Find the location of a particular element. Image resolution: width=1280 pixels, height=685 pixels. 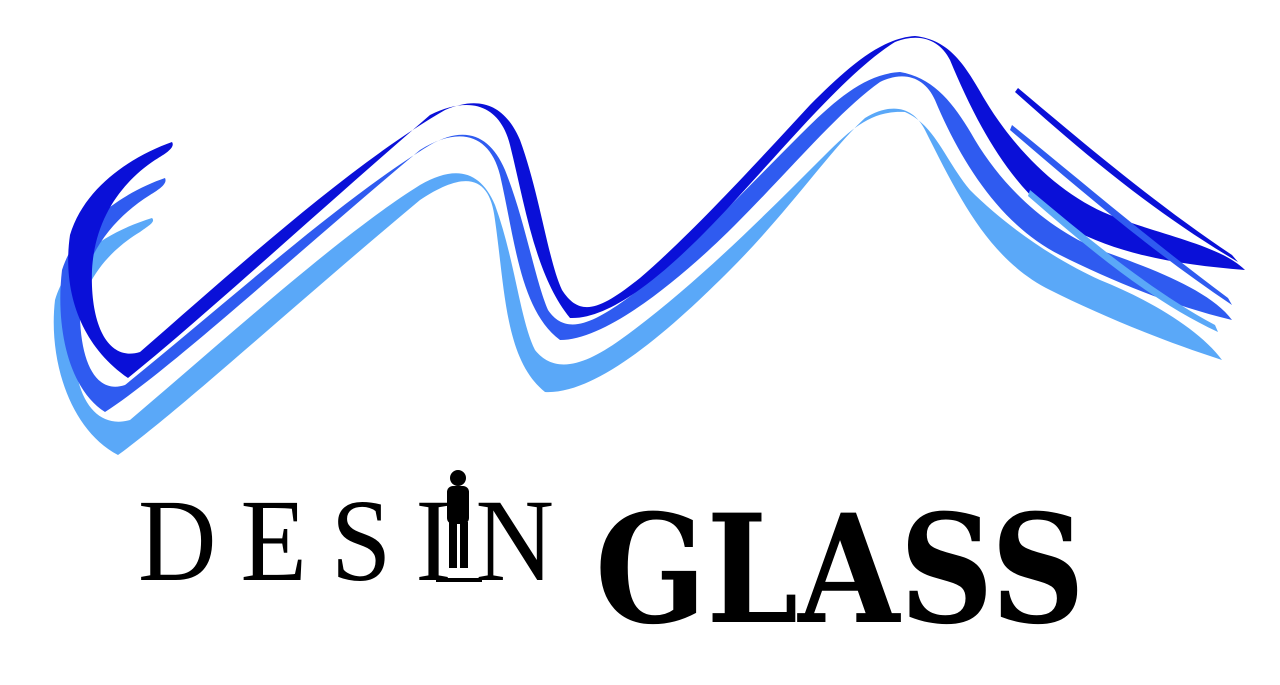

man-silhouette-icon is located at coordinates (459, 526).